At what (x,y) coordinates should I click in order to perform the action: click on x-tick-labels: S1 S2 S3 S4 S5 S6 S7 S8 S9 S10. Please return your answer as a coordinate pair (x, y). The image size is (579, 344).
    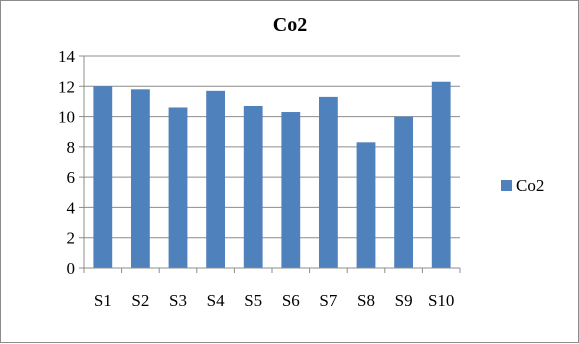
    Looking at the image, I should click on (274, 300).